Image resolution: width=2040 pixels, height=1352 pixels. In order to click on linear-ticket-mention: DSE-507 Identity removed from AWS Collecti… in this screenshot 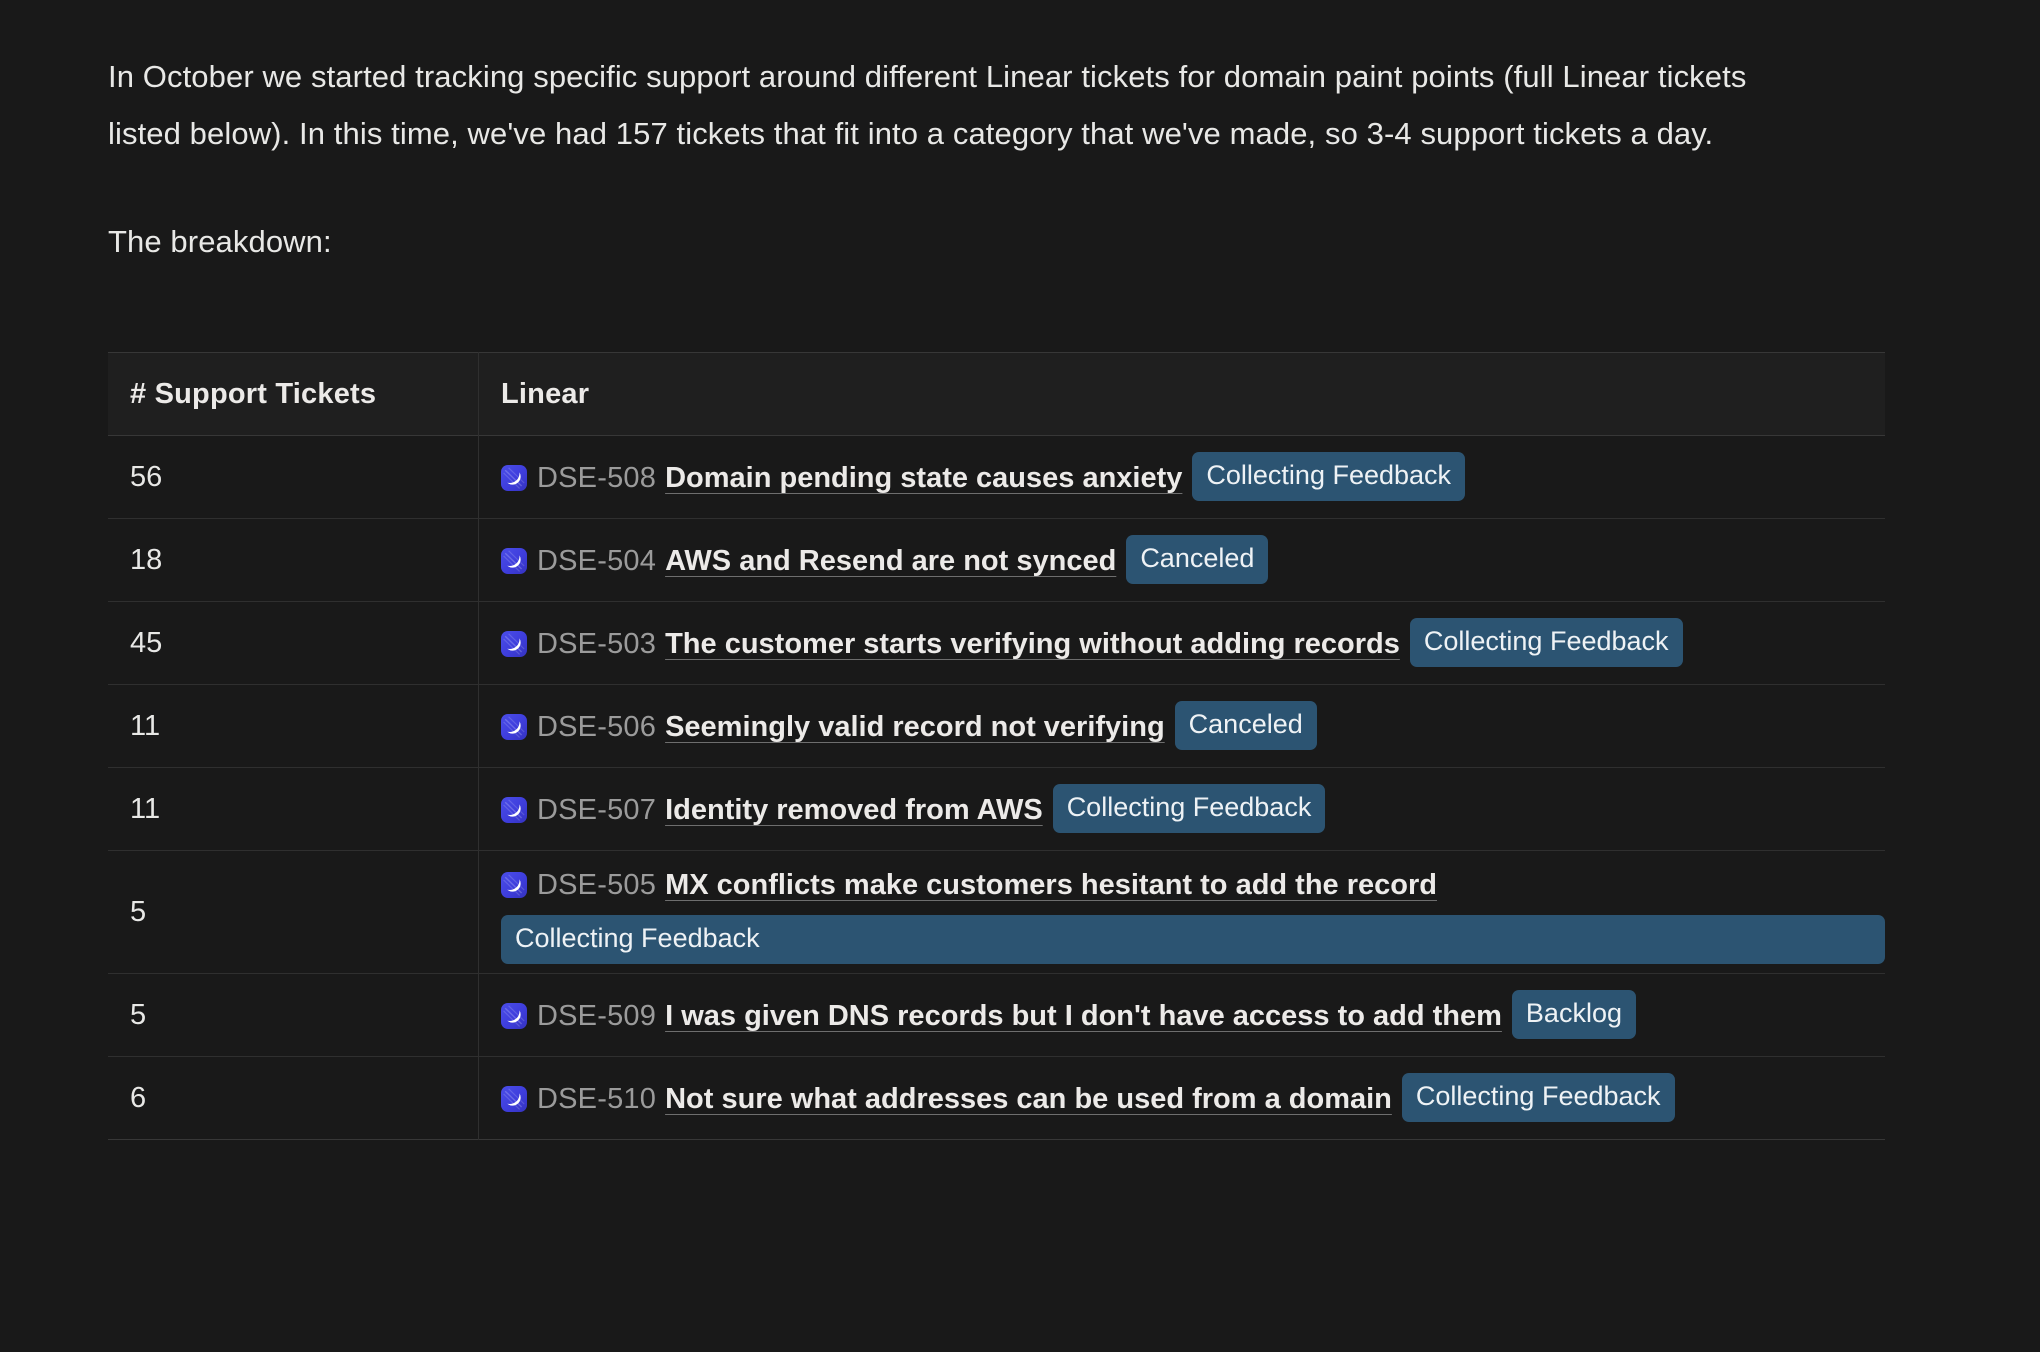, I will do `click(1193, 809)`.